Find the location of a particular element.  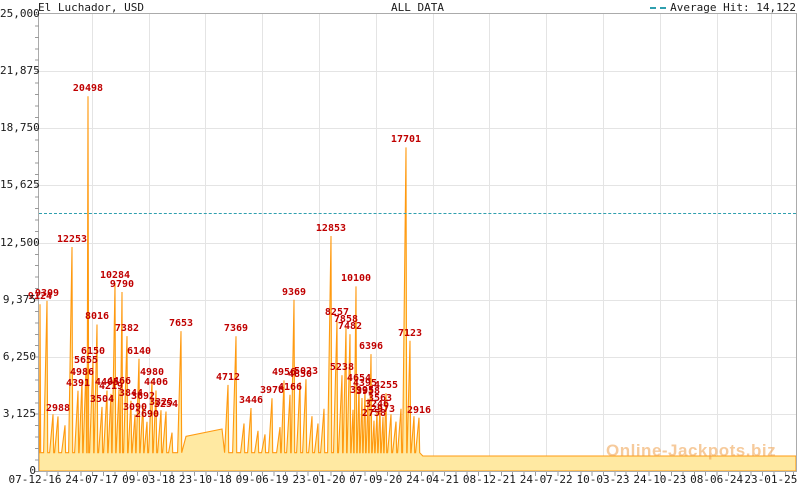

hit-value-label: 5238 is located at coordinates (341, 368).